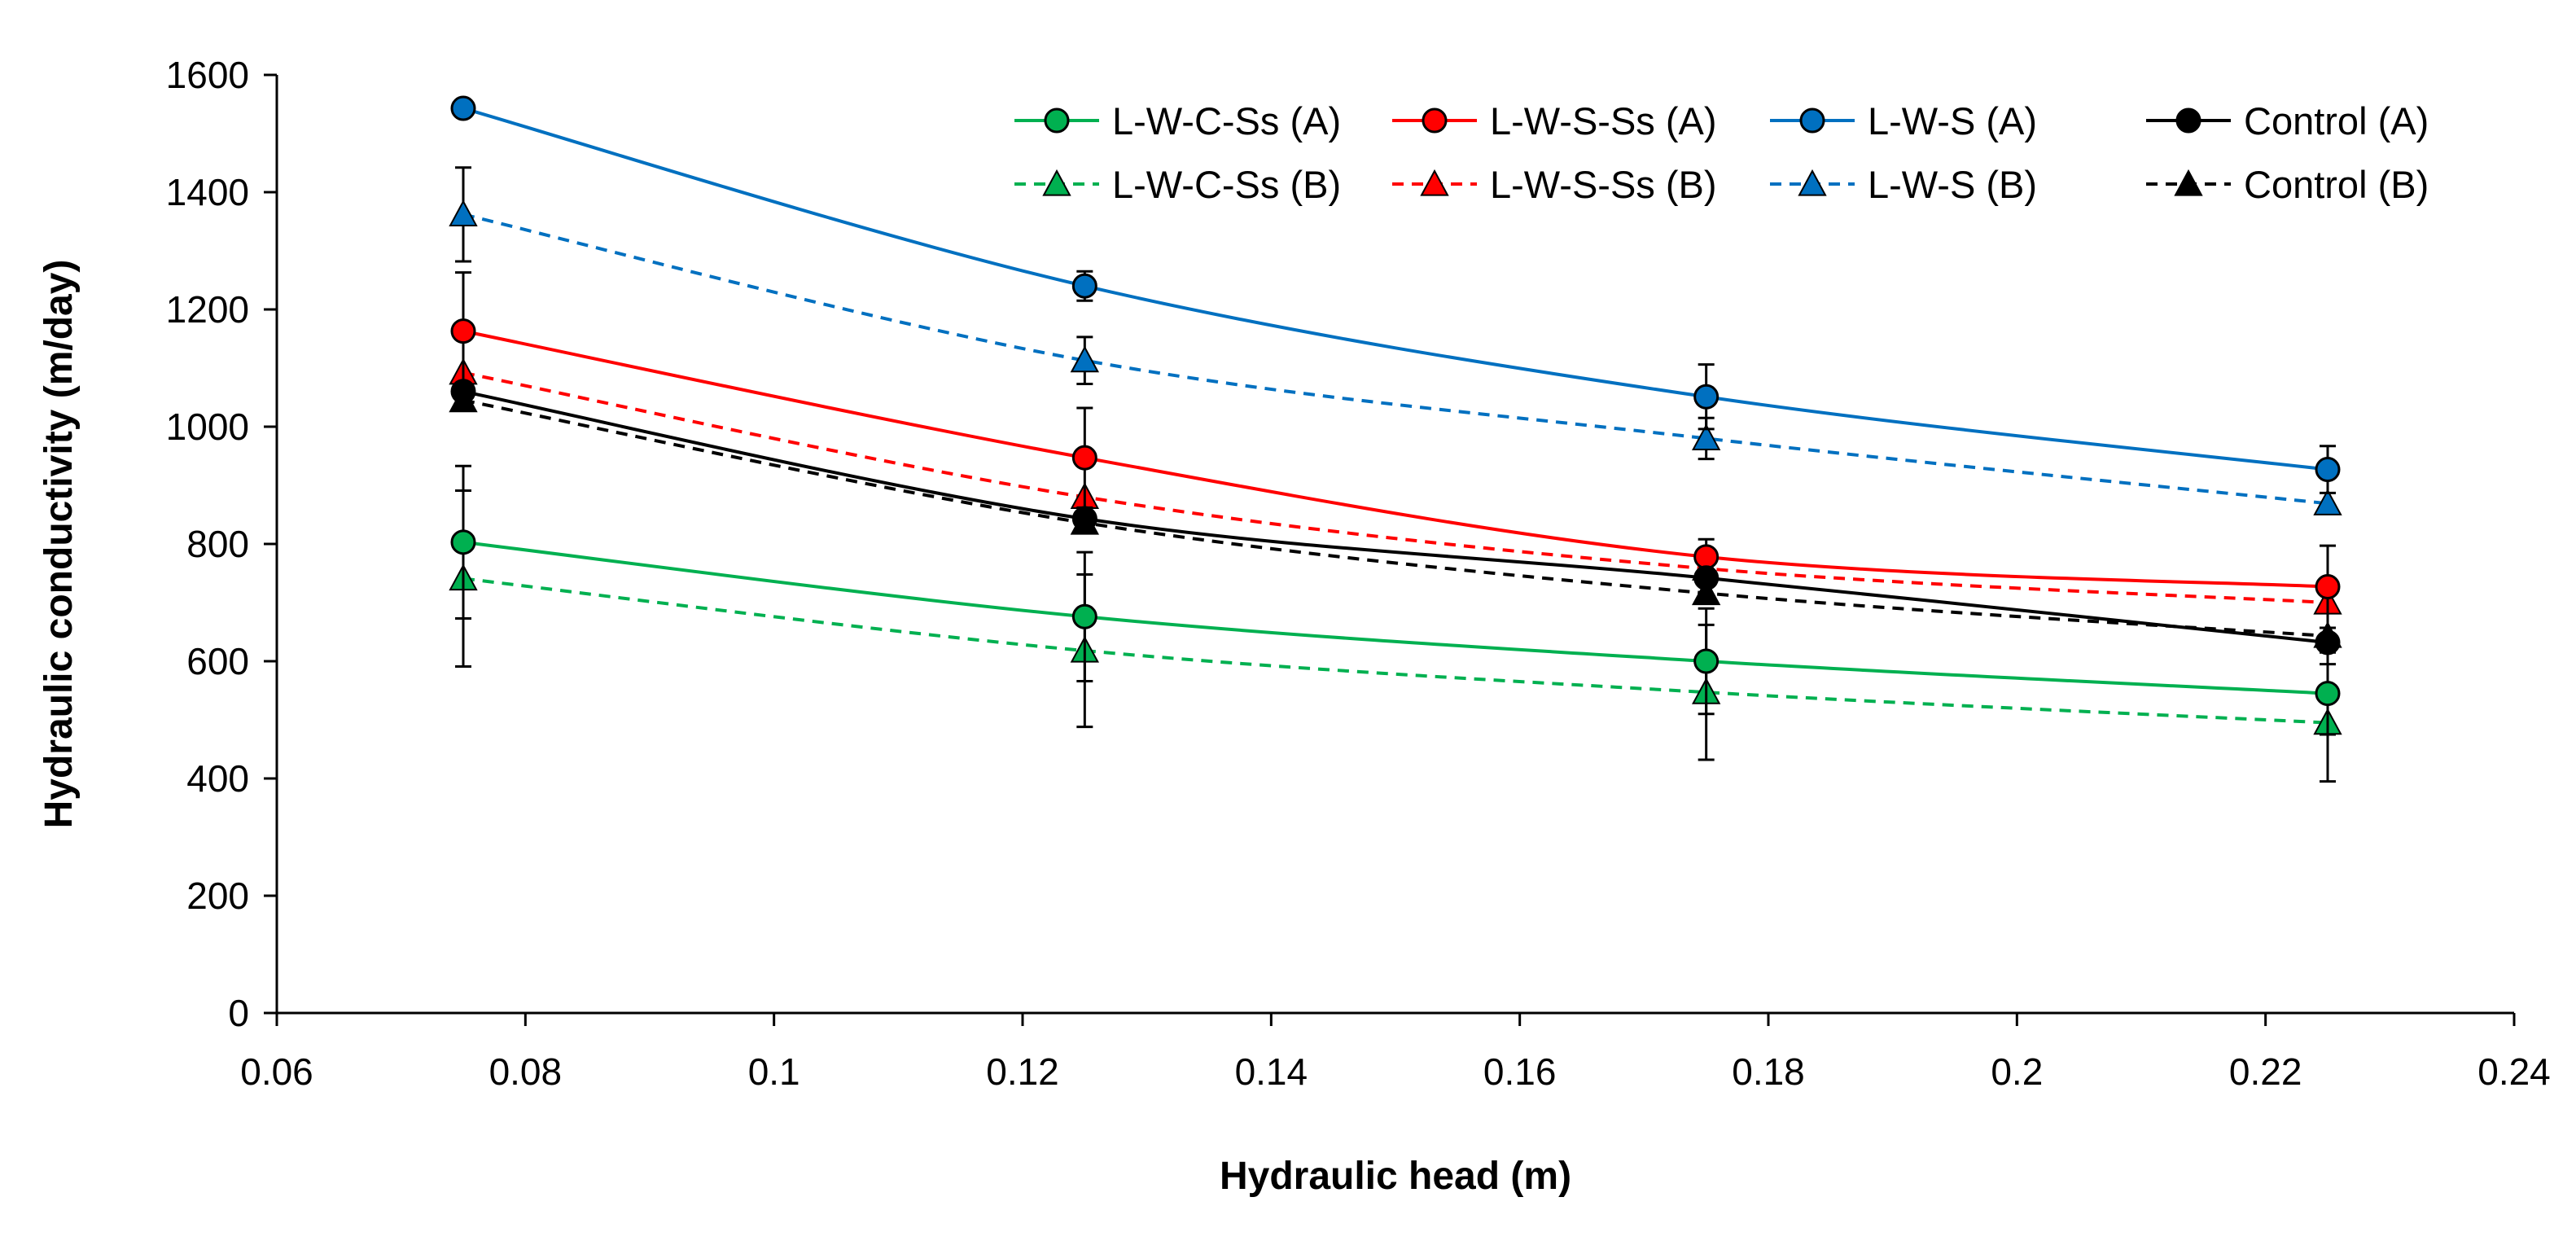 The width and height of the screenshot is (2576, 1241). I want to click on legend-label: L-W-S (A), so click(1952, 121).